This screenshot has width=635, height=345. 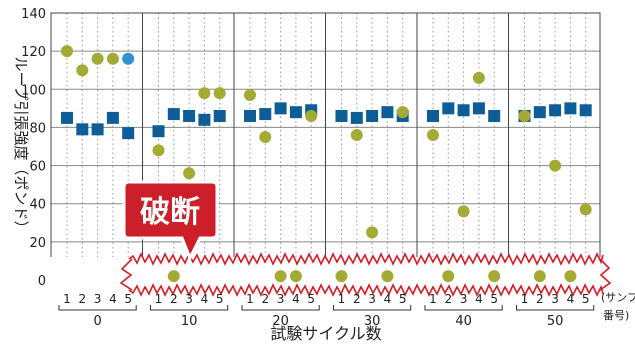 I want to click on cycle-tick-label: 20, so click(x=280, y=321).